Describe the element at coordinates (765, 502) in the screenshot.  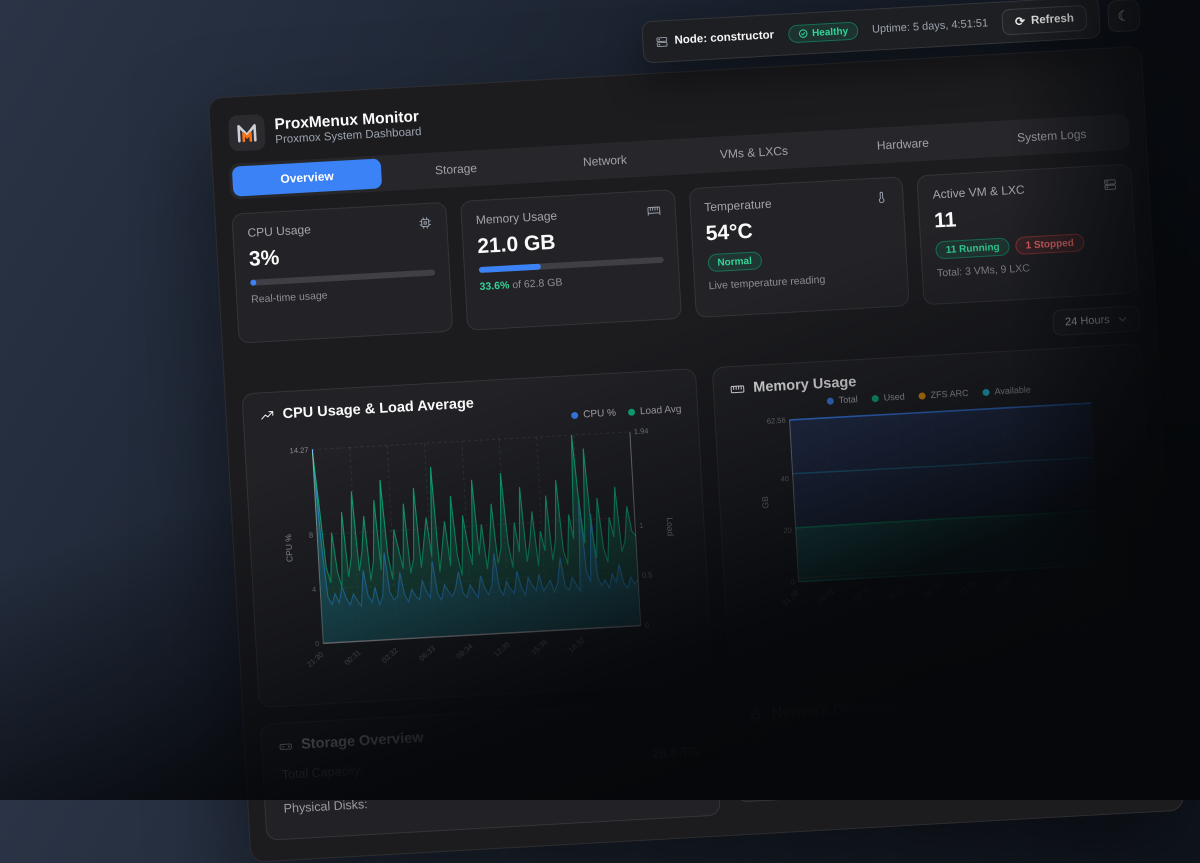
I see `svg-text: GB` at that location.